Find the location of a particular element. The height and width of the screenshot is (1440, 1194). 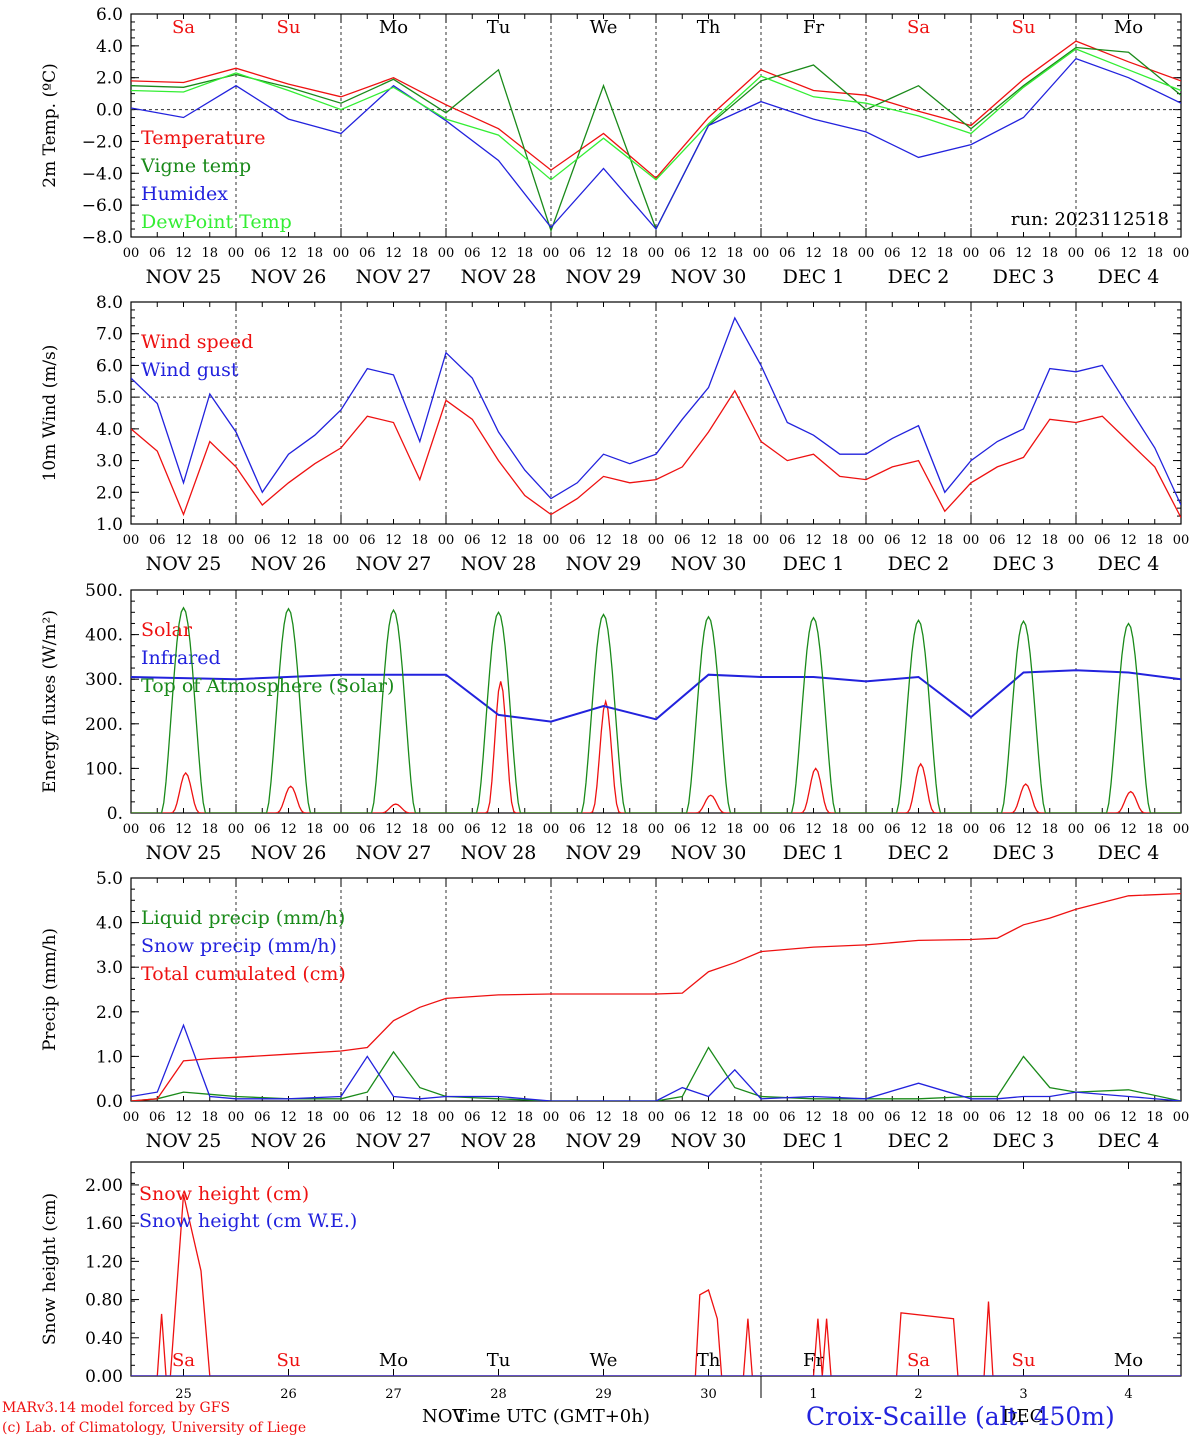

series-top-of-atmosphere-solar- is located at coordinates (656, 709).